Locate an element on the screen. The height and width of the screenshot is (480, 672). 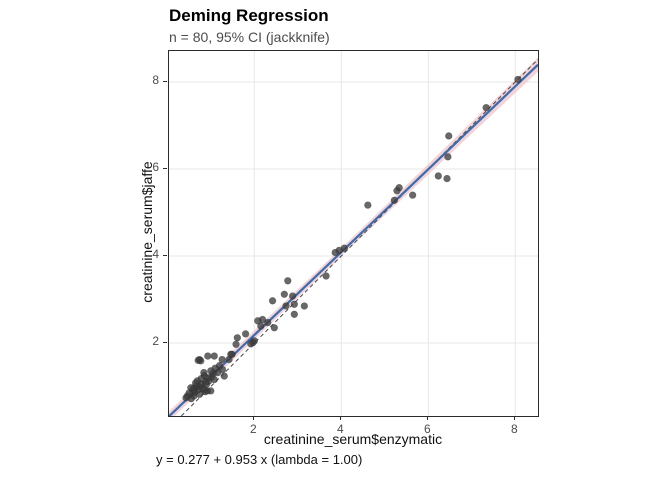
y-tick-label: 2 is located at coordinates (155, 341).